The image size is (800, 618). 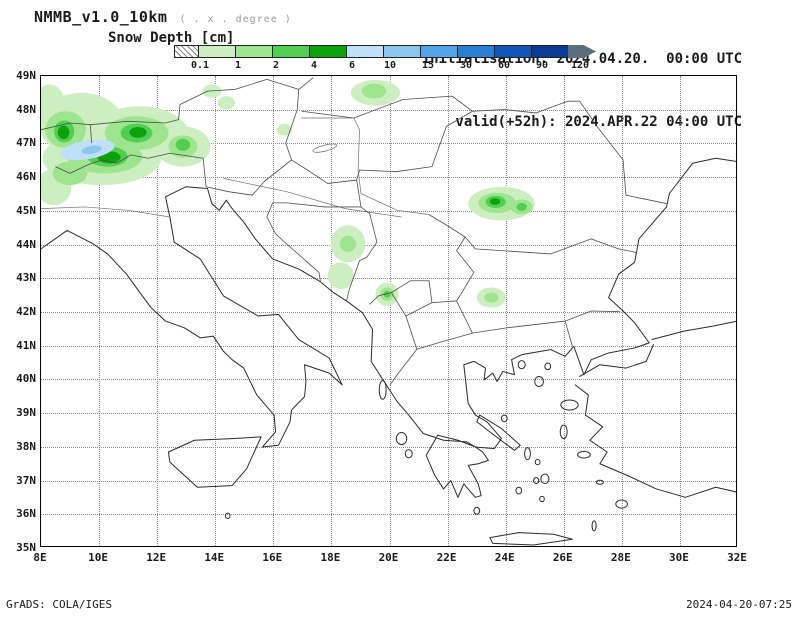 What do you see at coordinates (26, 379) in the screenshot?
I see `lat-label: 40N` at bounding box center [26, 379].